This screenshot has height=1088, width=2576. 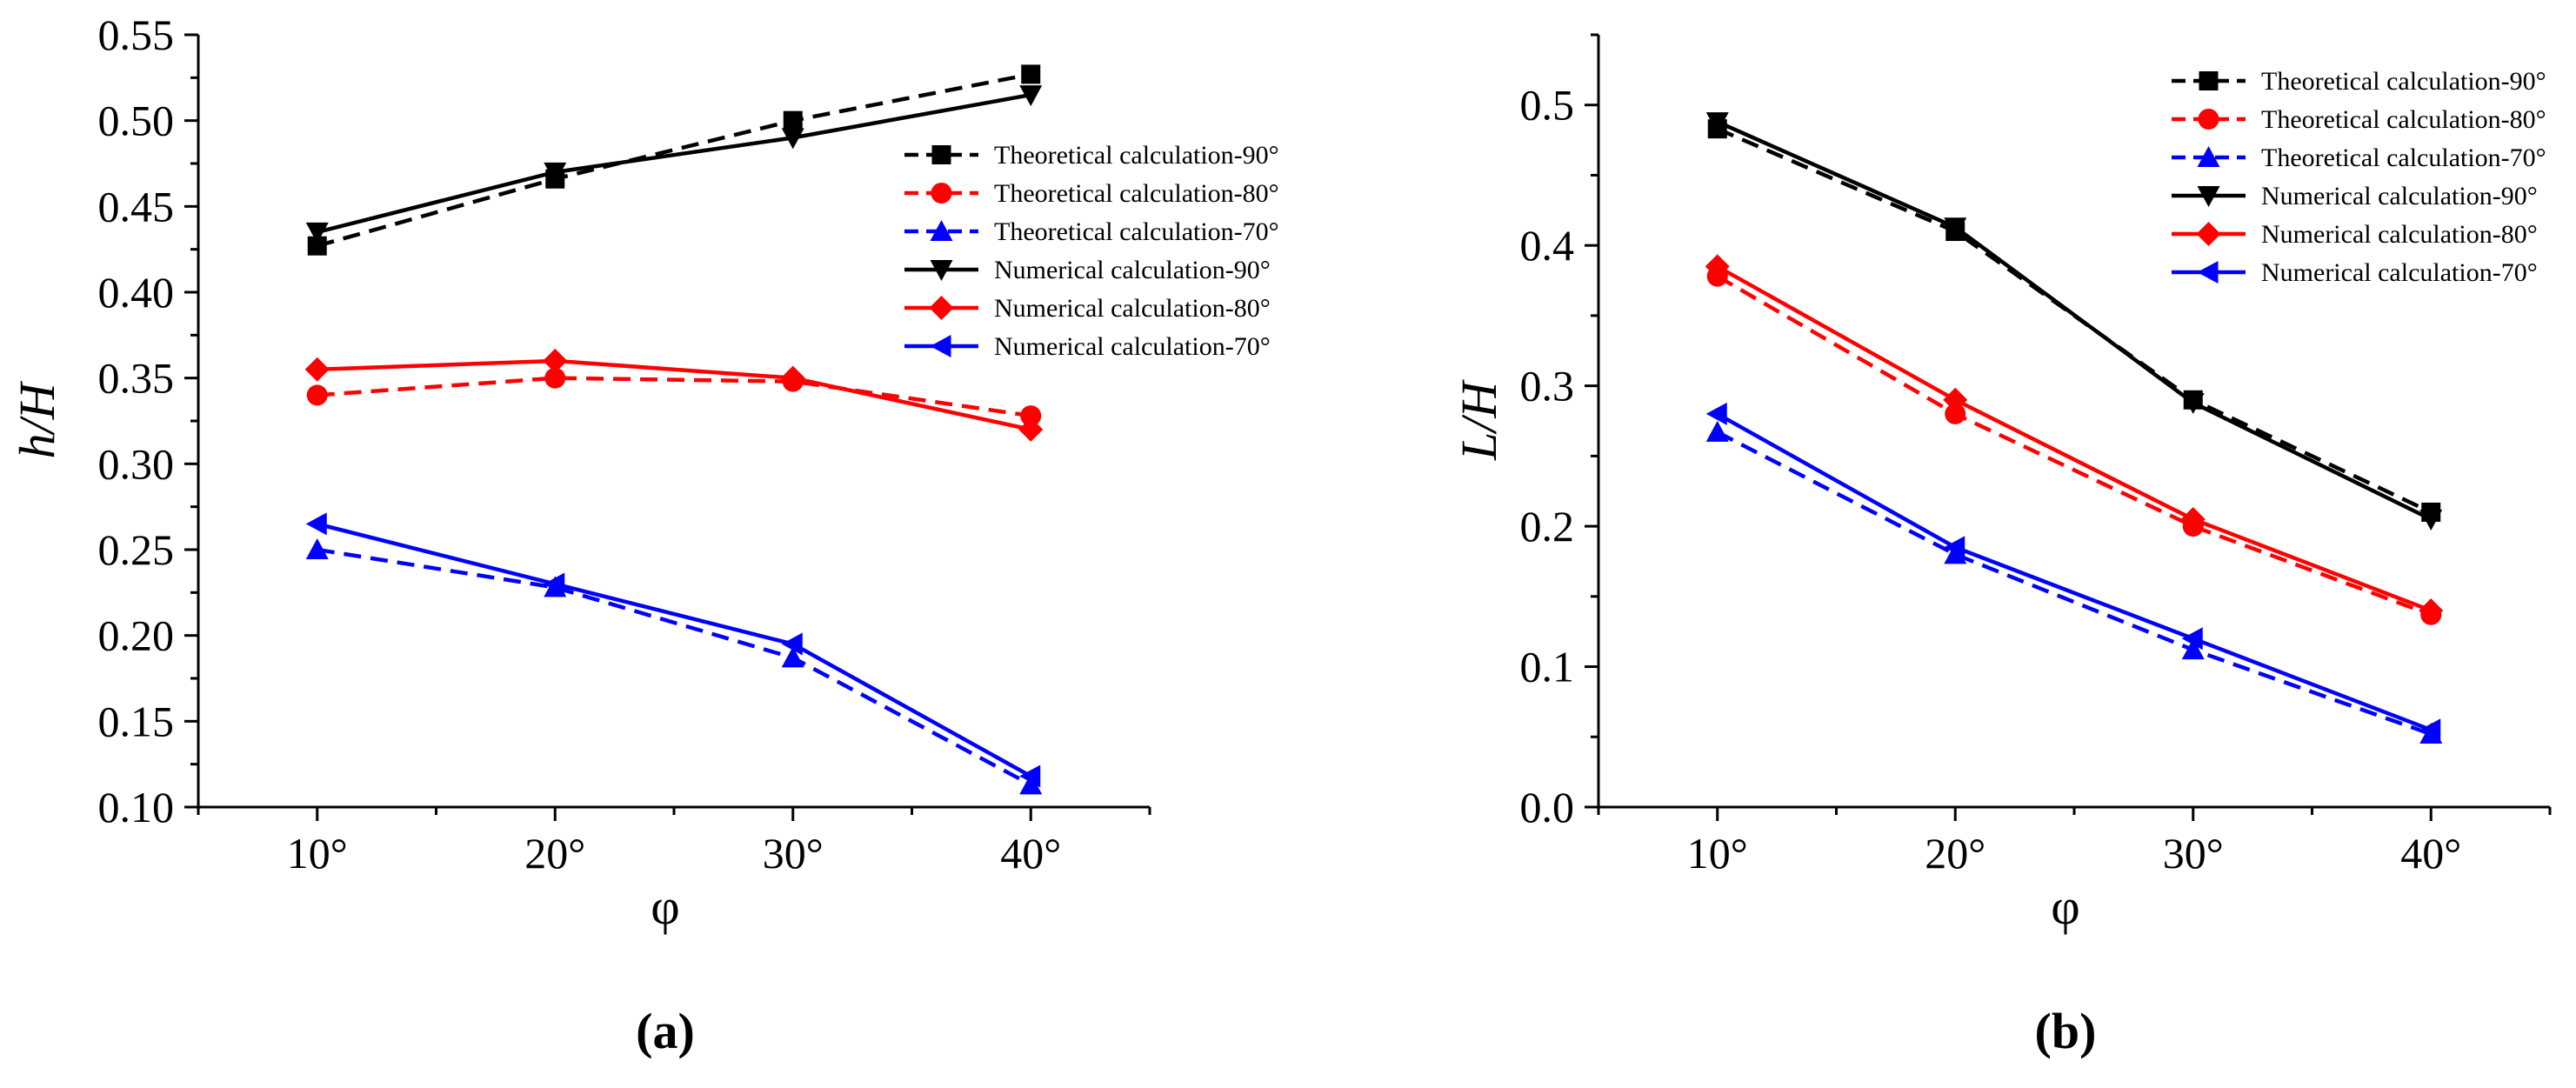 I want to click on series-theoretical-calculation-80-, so click(x=674, y=397).